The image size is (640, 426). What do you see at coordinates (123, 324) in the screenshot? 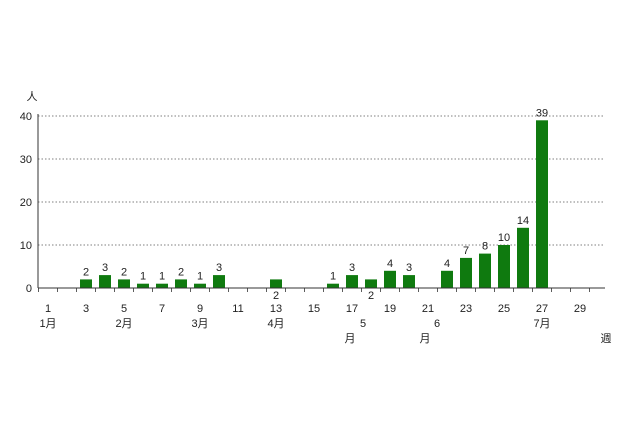
I see `month-label: 2月` at bounding box center [123, 324].